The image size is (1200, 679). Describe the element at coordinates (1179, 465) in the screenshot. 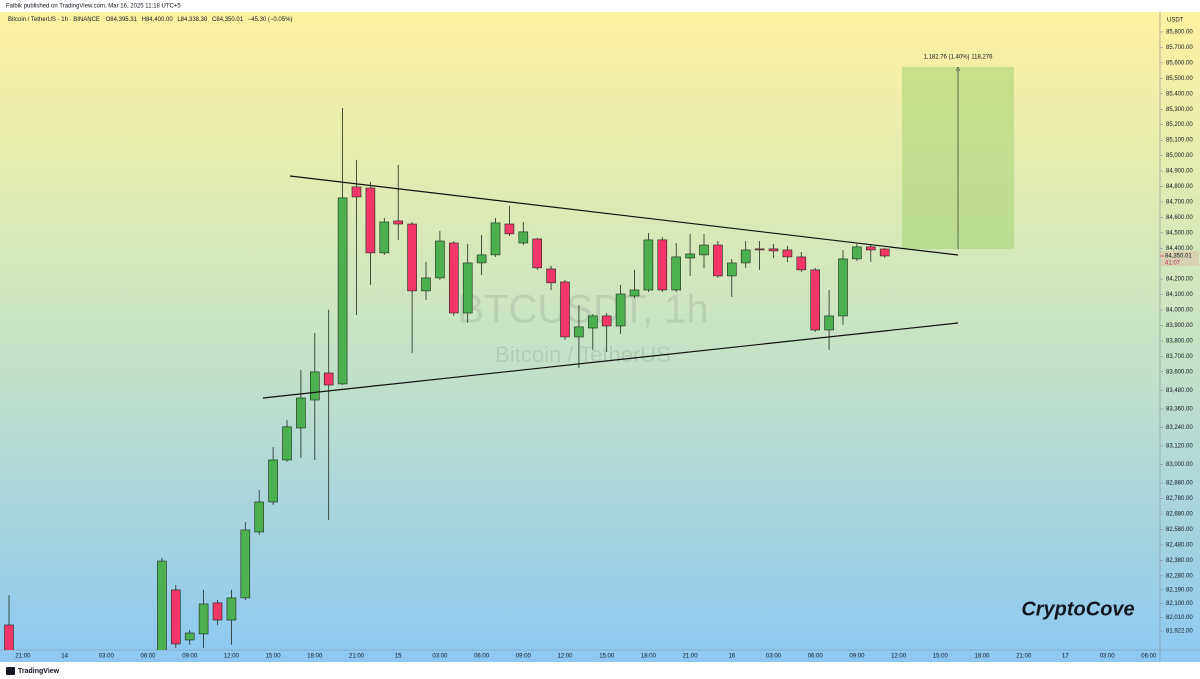

I see `y-tick-label: 83,000.00` at that location.